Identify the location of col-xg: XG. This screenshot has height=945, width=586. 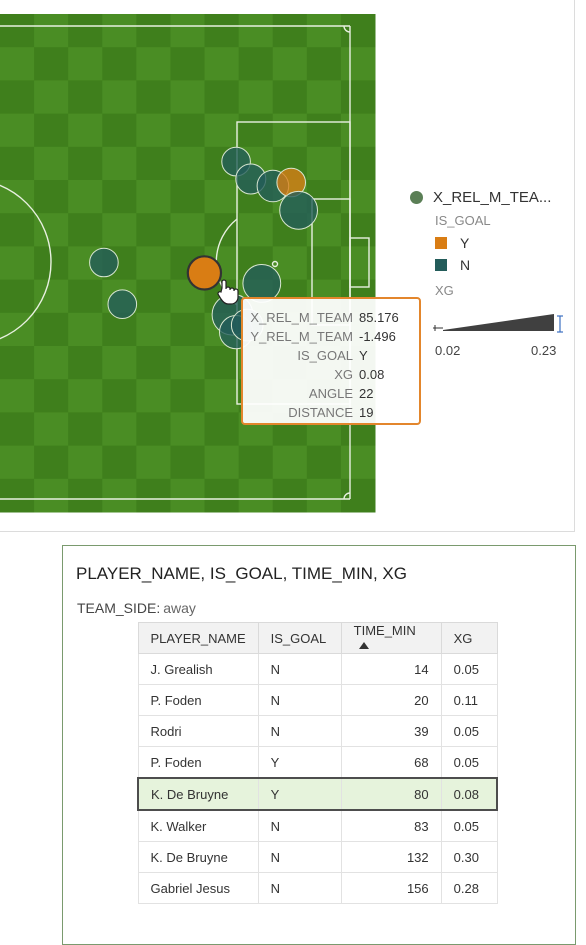
(469, 638).